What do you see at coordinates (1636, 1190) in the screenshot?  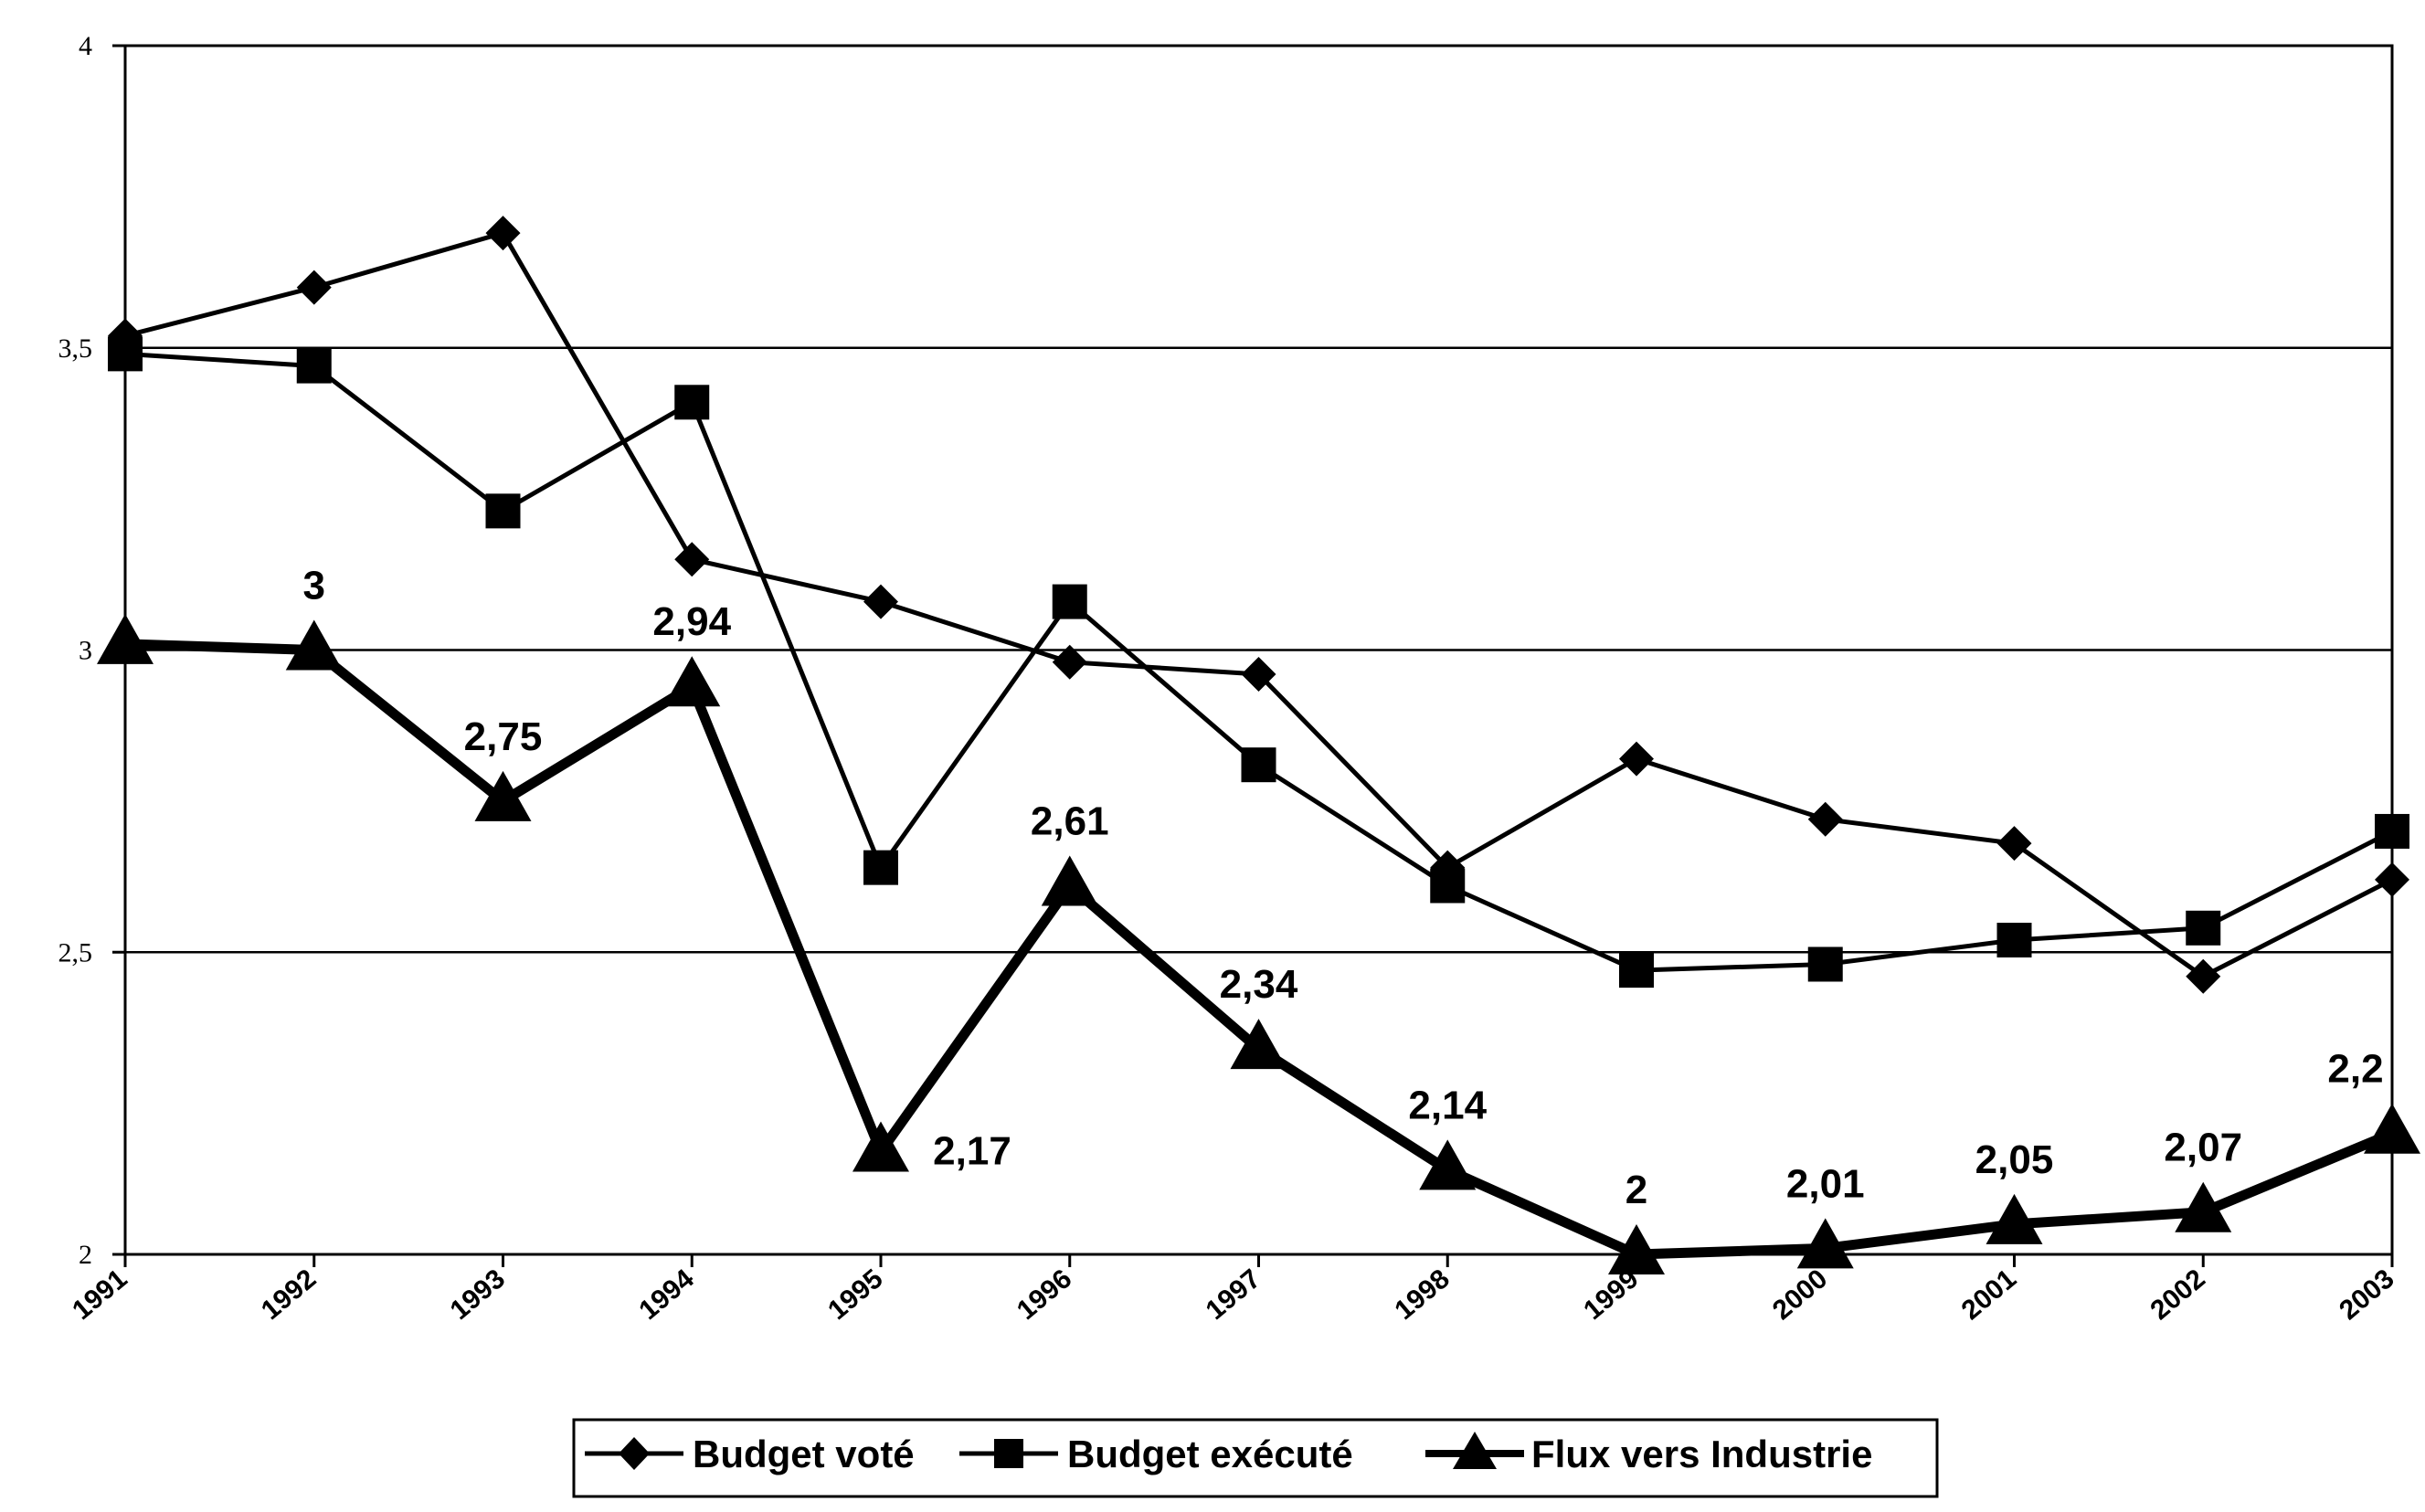 I see `data-label: 2` at bounding box center [1636, 1190].